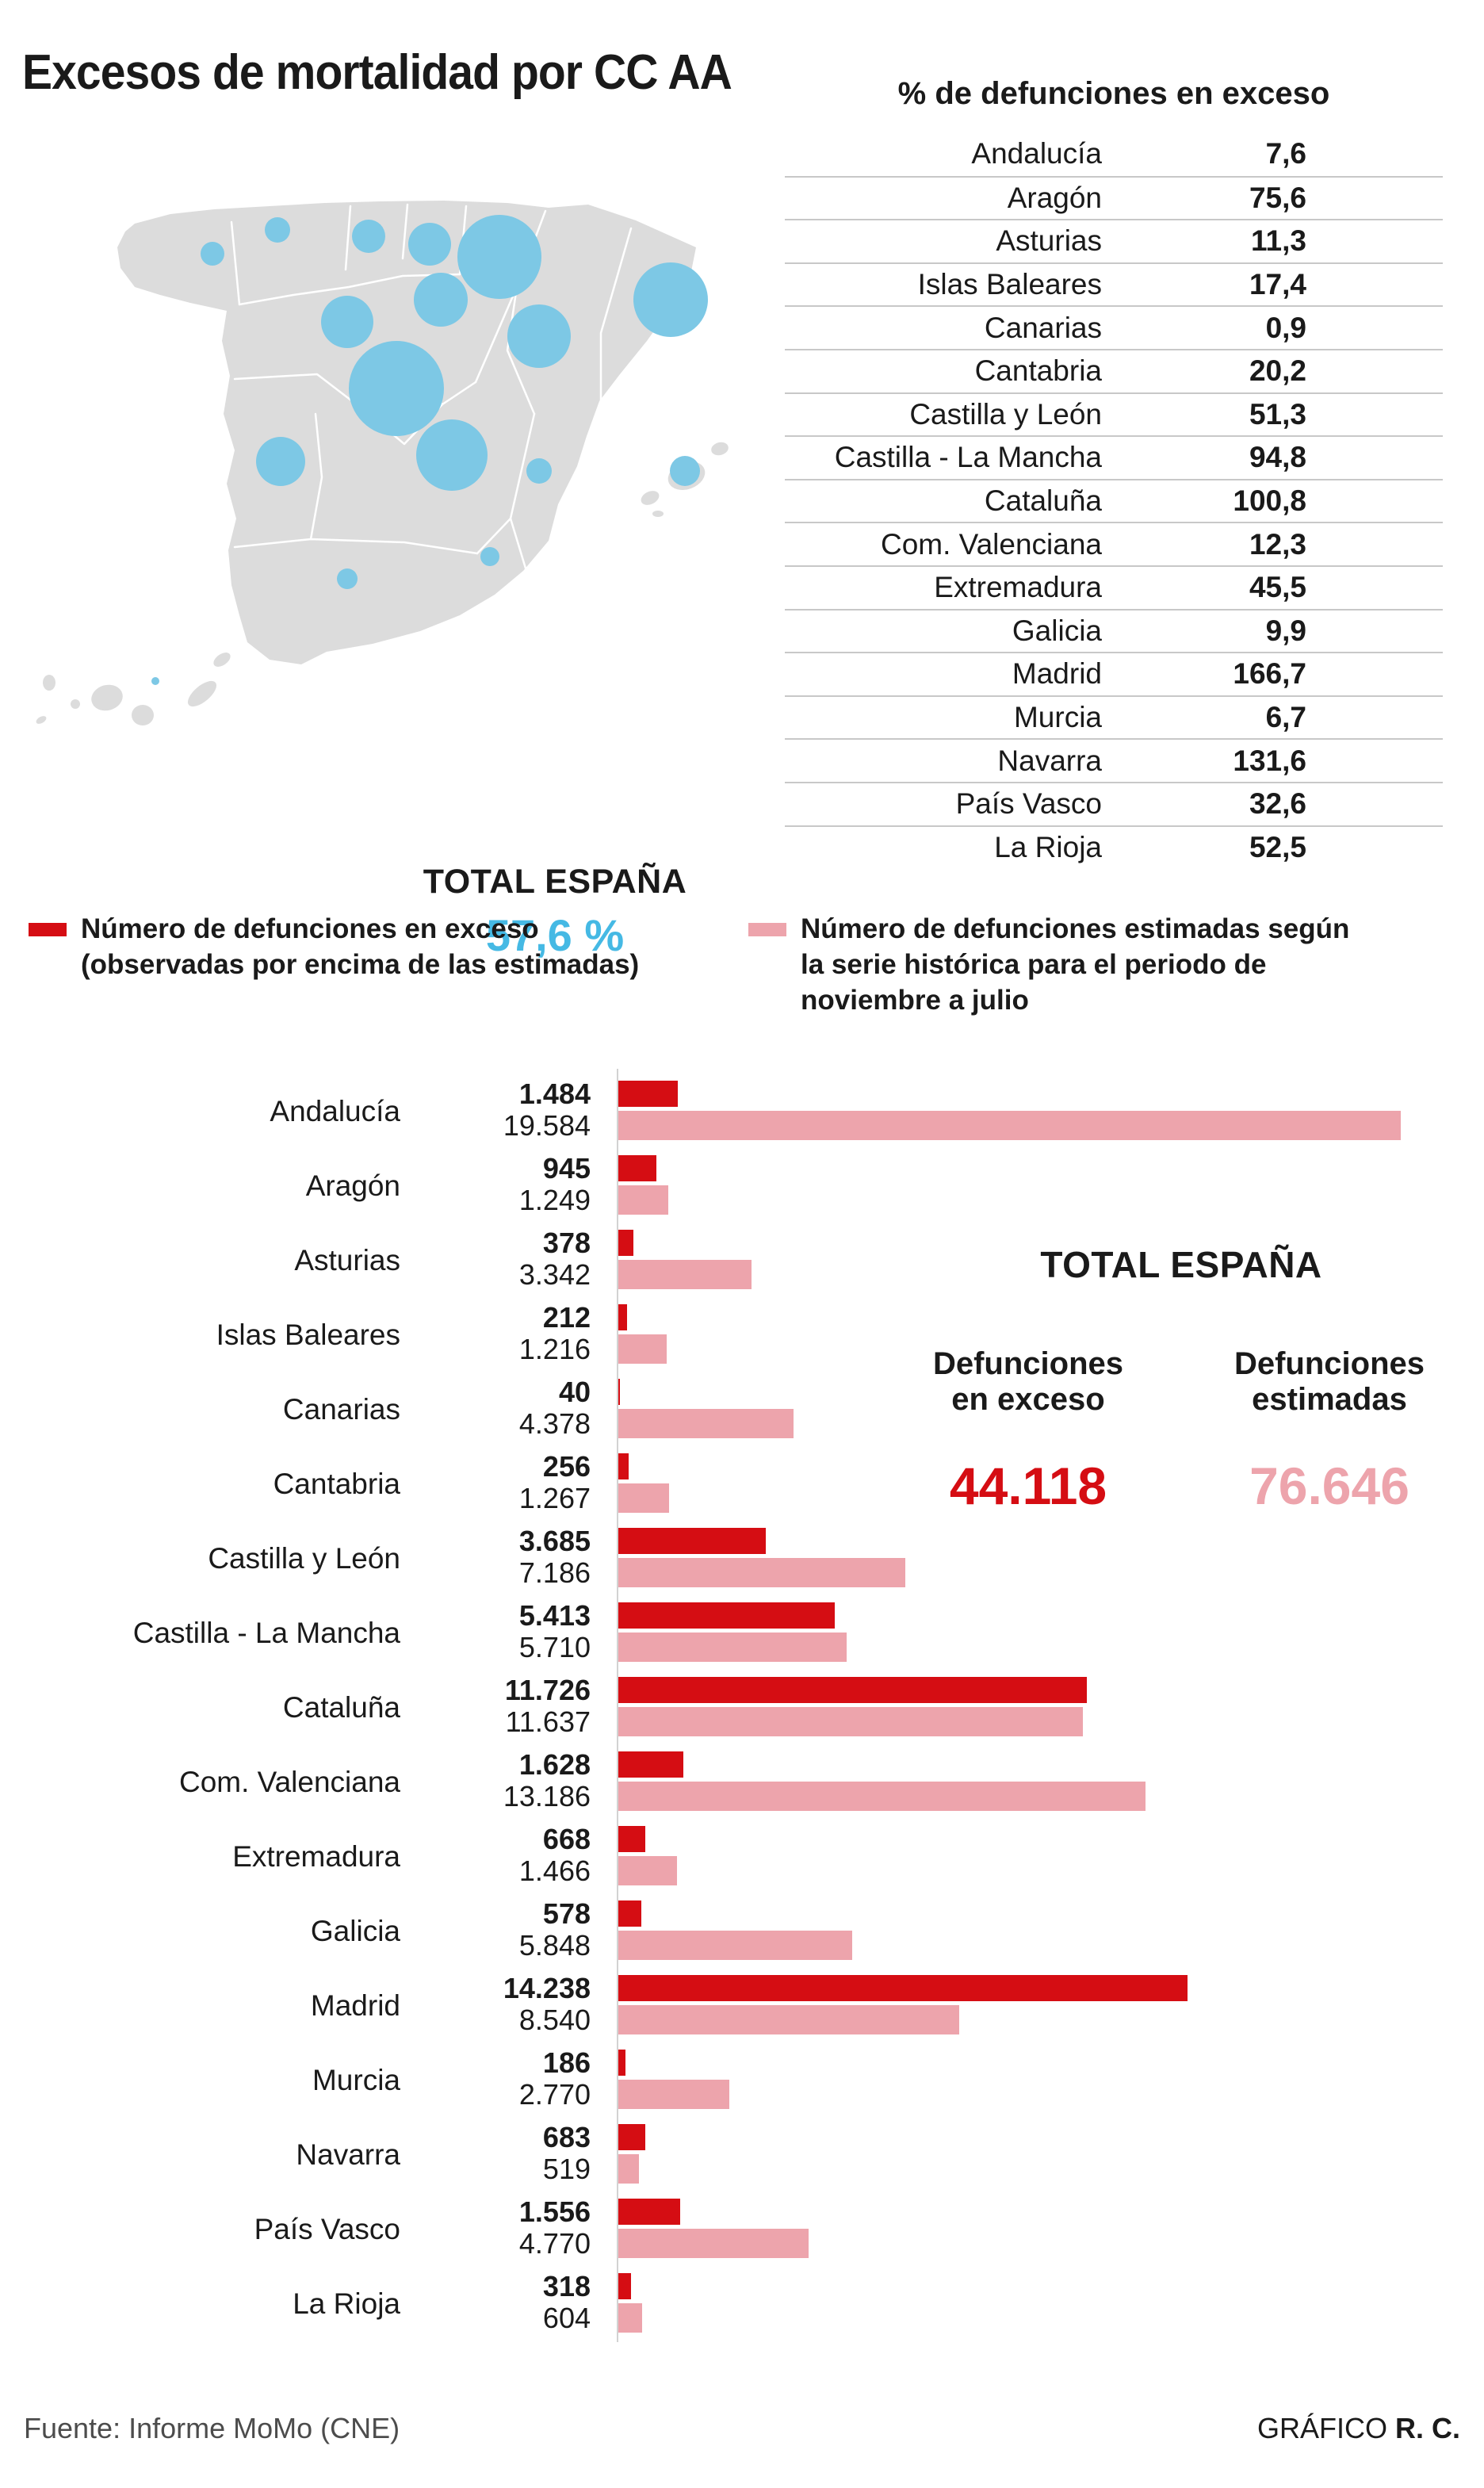 The width and height of the screenshot is (1484, 2488). I want to click on canary-islands, so click(133, 689).